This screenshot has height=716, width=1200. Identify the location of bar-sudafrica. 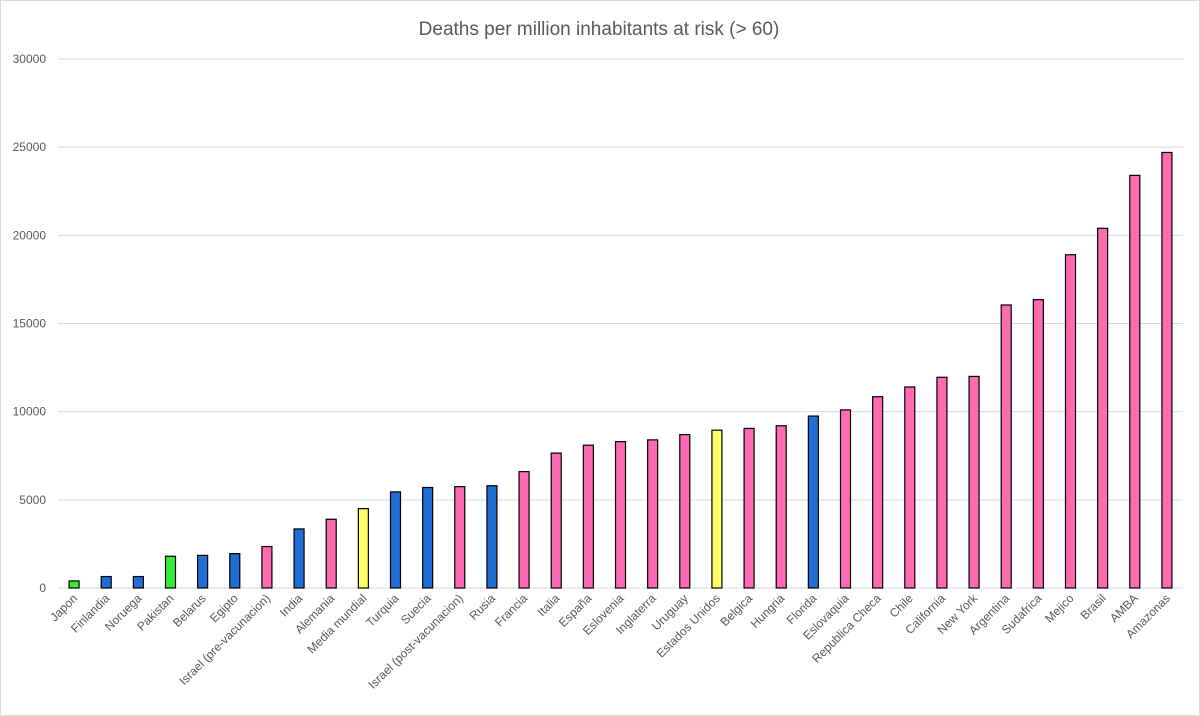
(1038, 444).